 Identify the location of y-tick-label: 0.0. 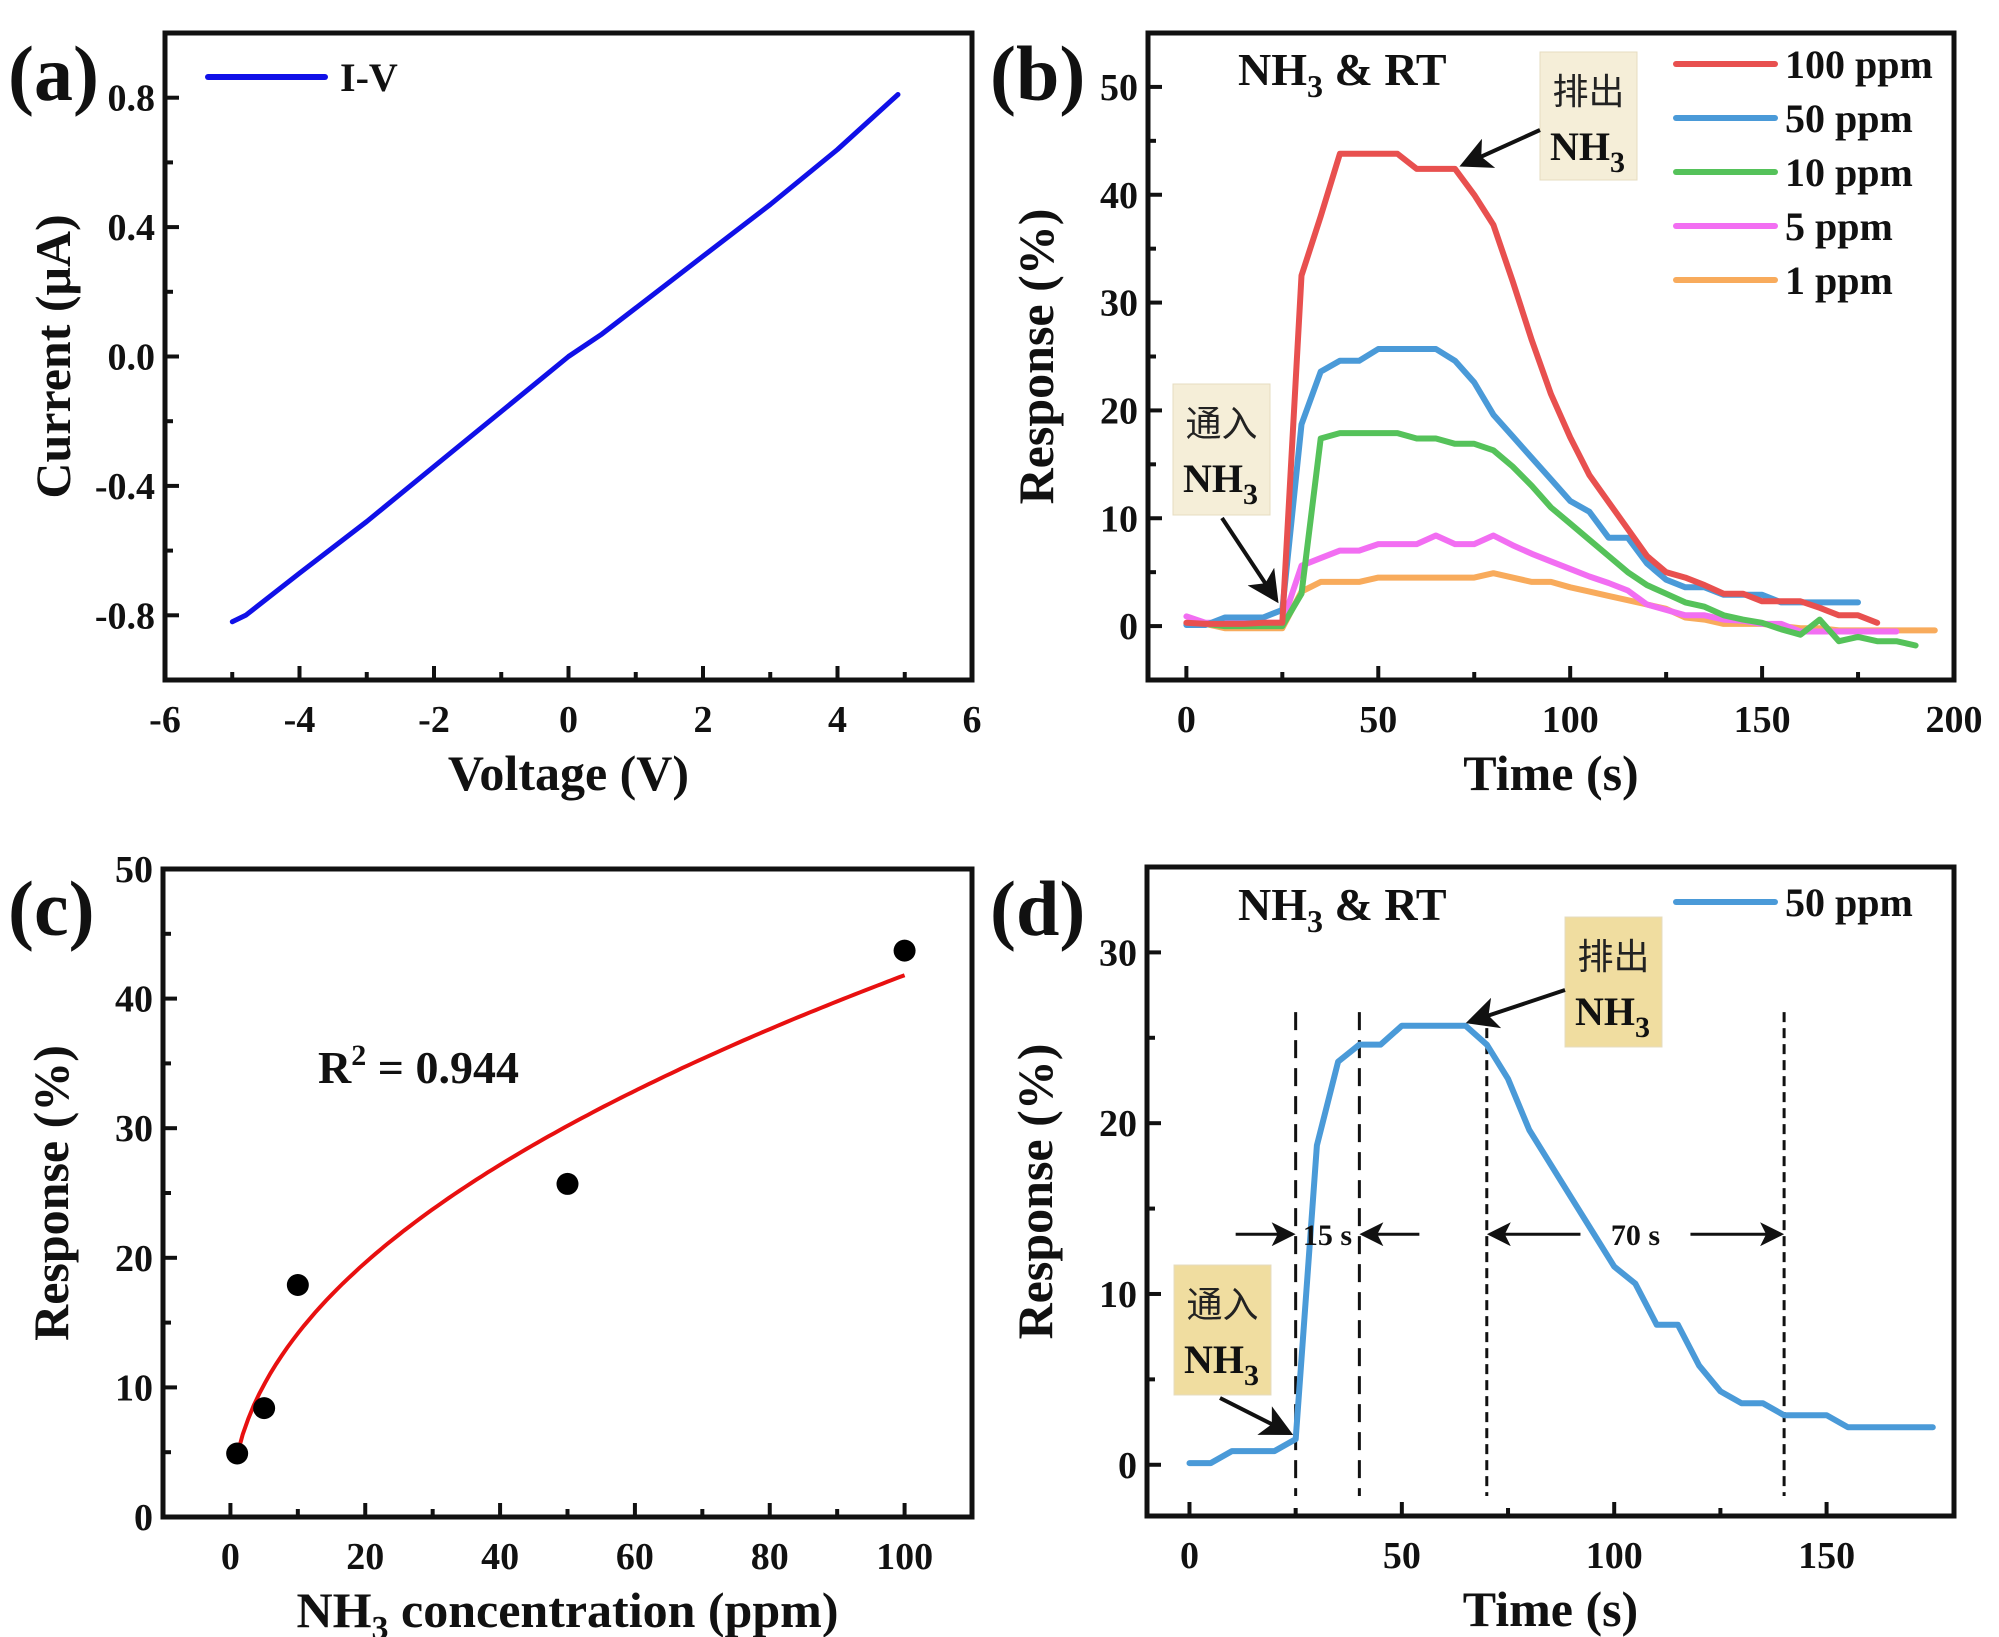
(132, 358).